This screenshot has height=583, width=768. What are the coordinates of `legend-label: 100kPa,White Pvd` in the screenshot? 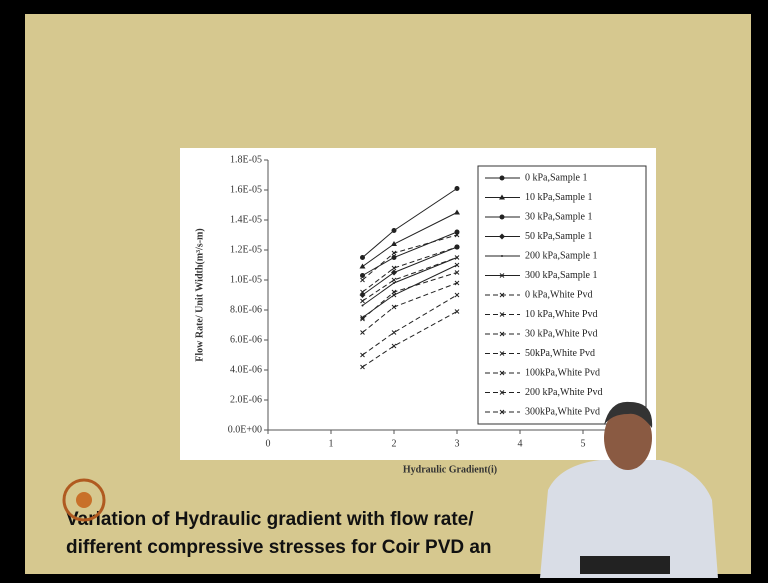 It's located at (562, 372).